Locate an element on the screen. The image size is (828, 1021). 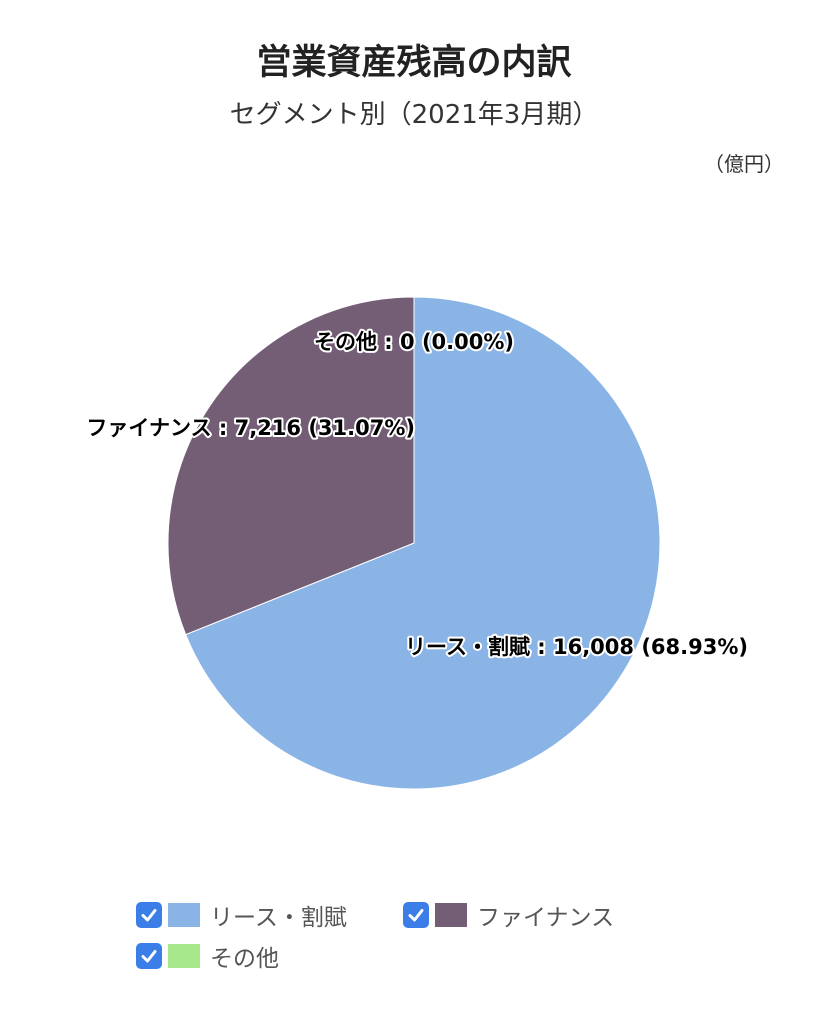
legend-item-other: その他 is located at coordinates (207, 956).